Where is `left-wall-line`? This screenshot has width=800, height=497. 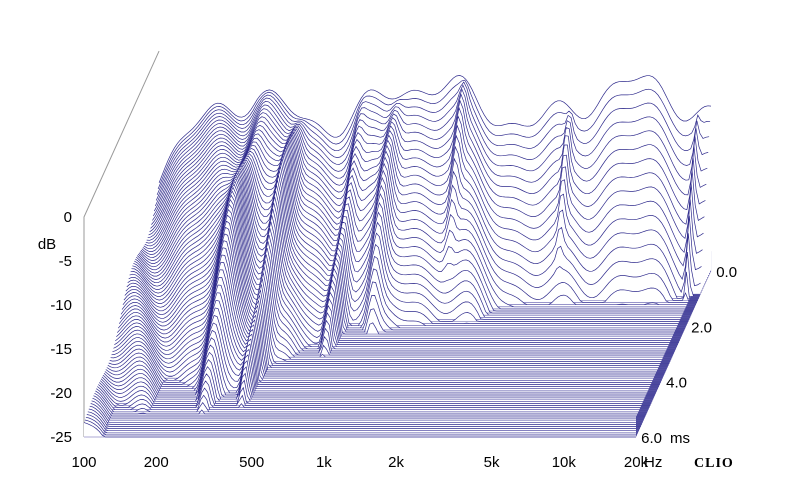
left-wall-line is located at coordinates (121, 243).